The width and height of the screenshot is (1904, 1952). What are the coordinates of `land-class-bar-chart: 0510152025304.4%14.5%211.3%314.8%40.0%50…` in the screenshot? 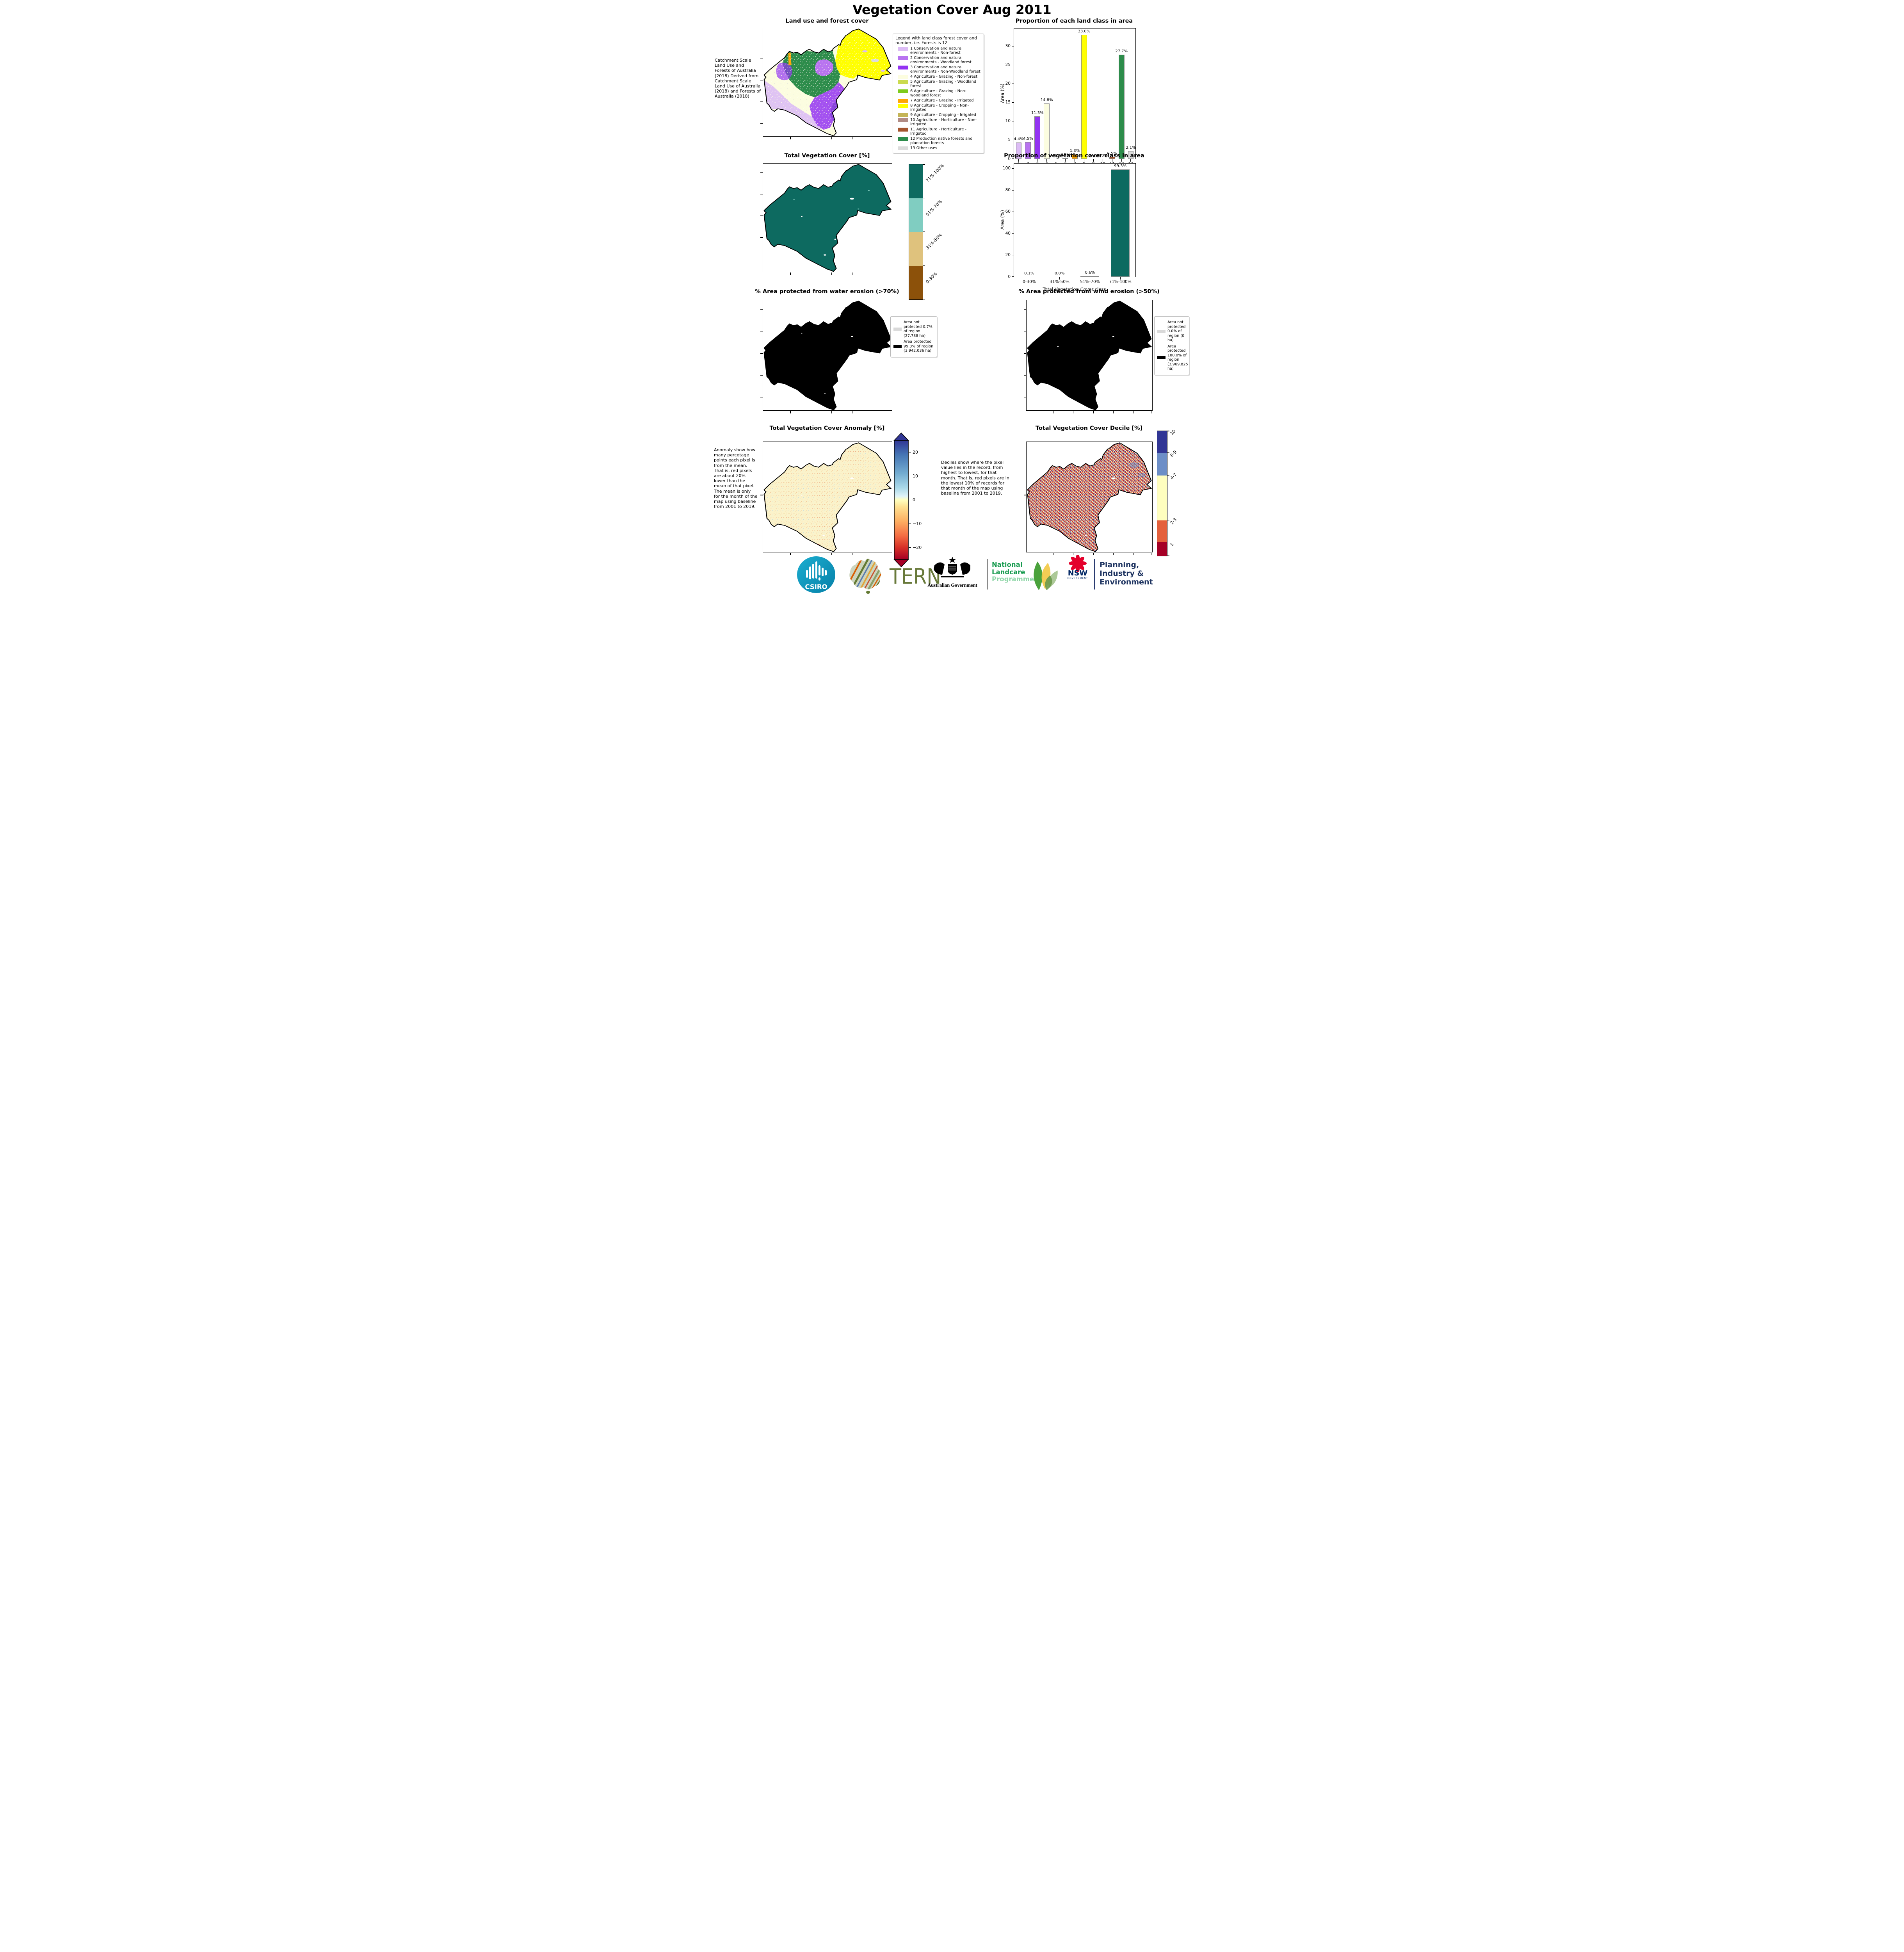 It's located at (1070, 97).